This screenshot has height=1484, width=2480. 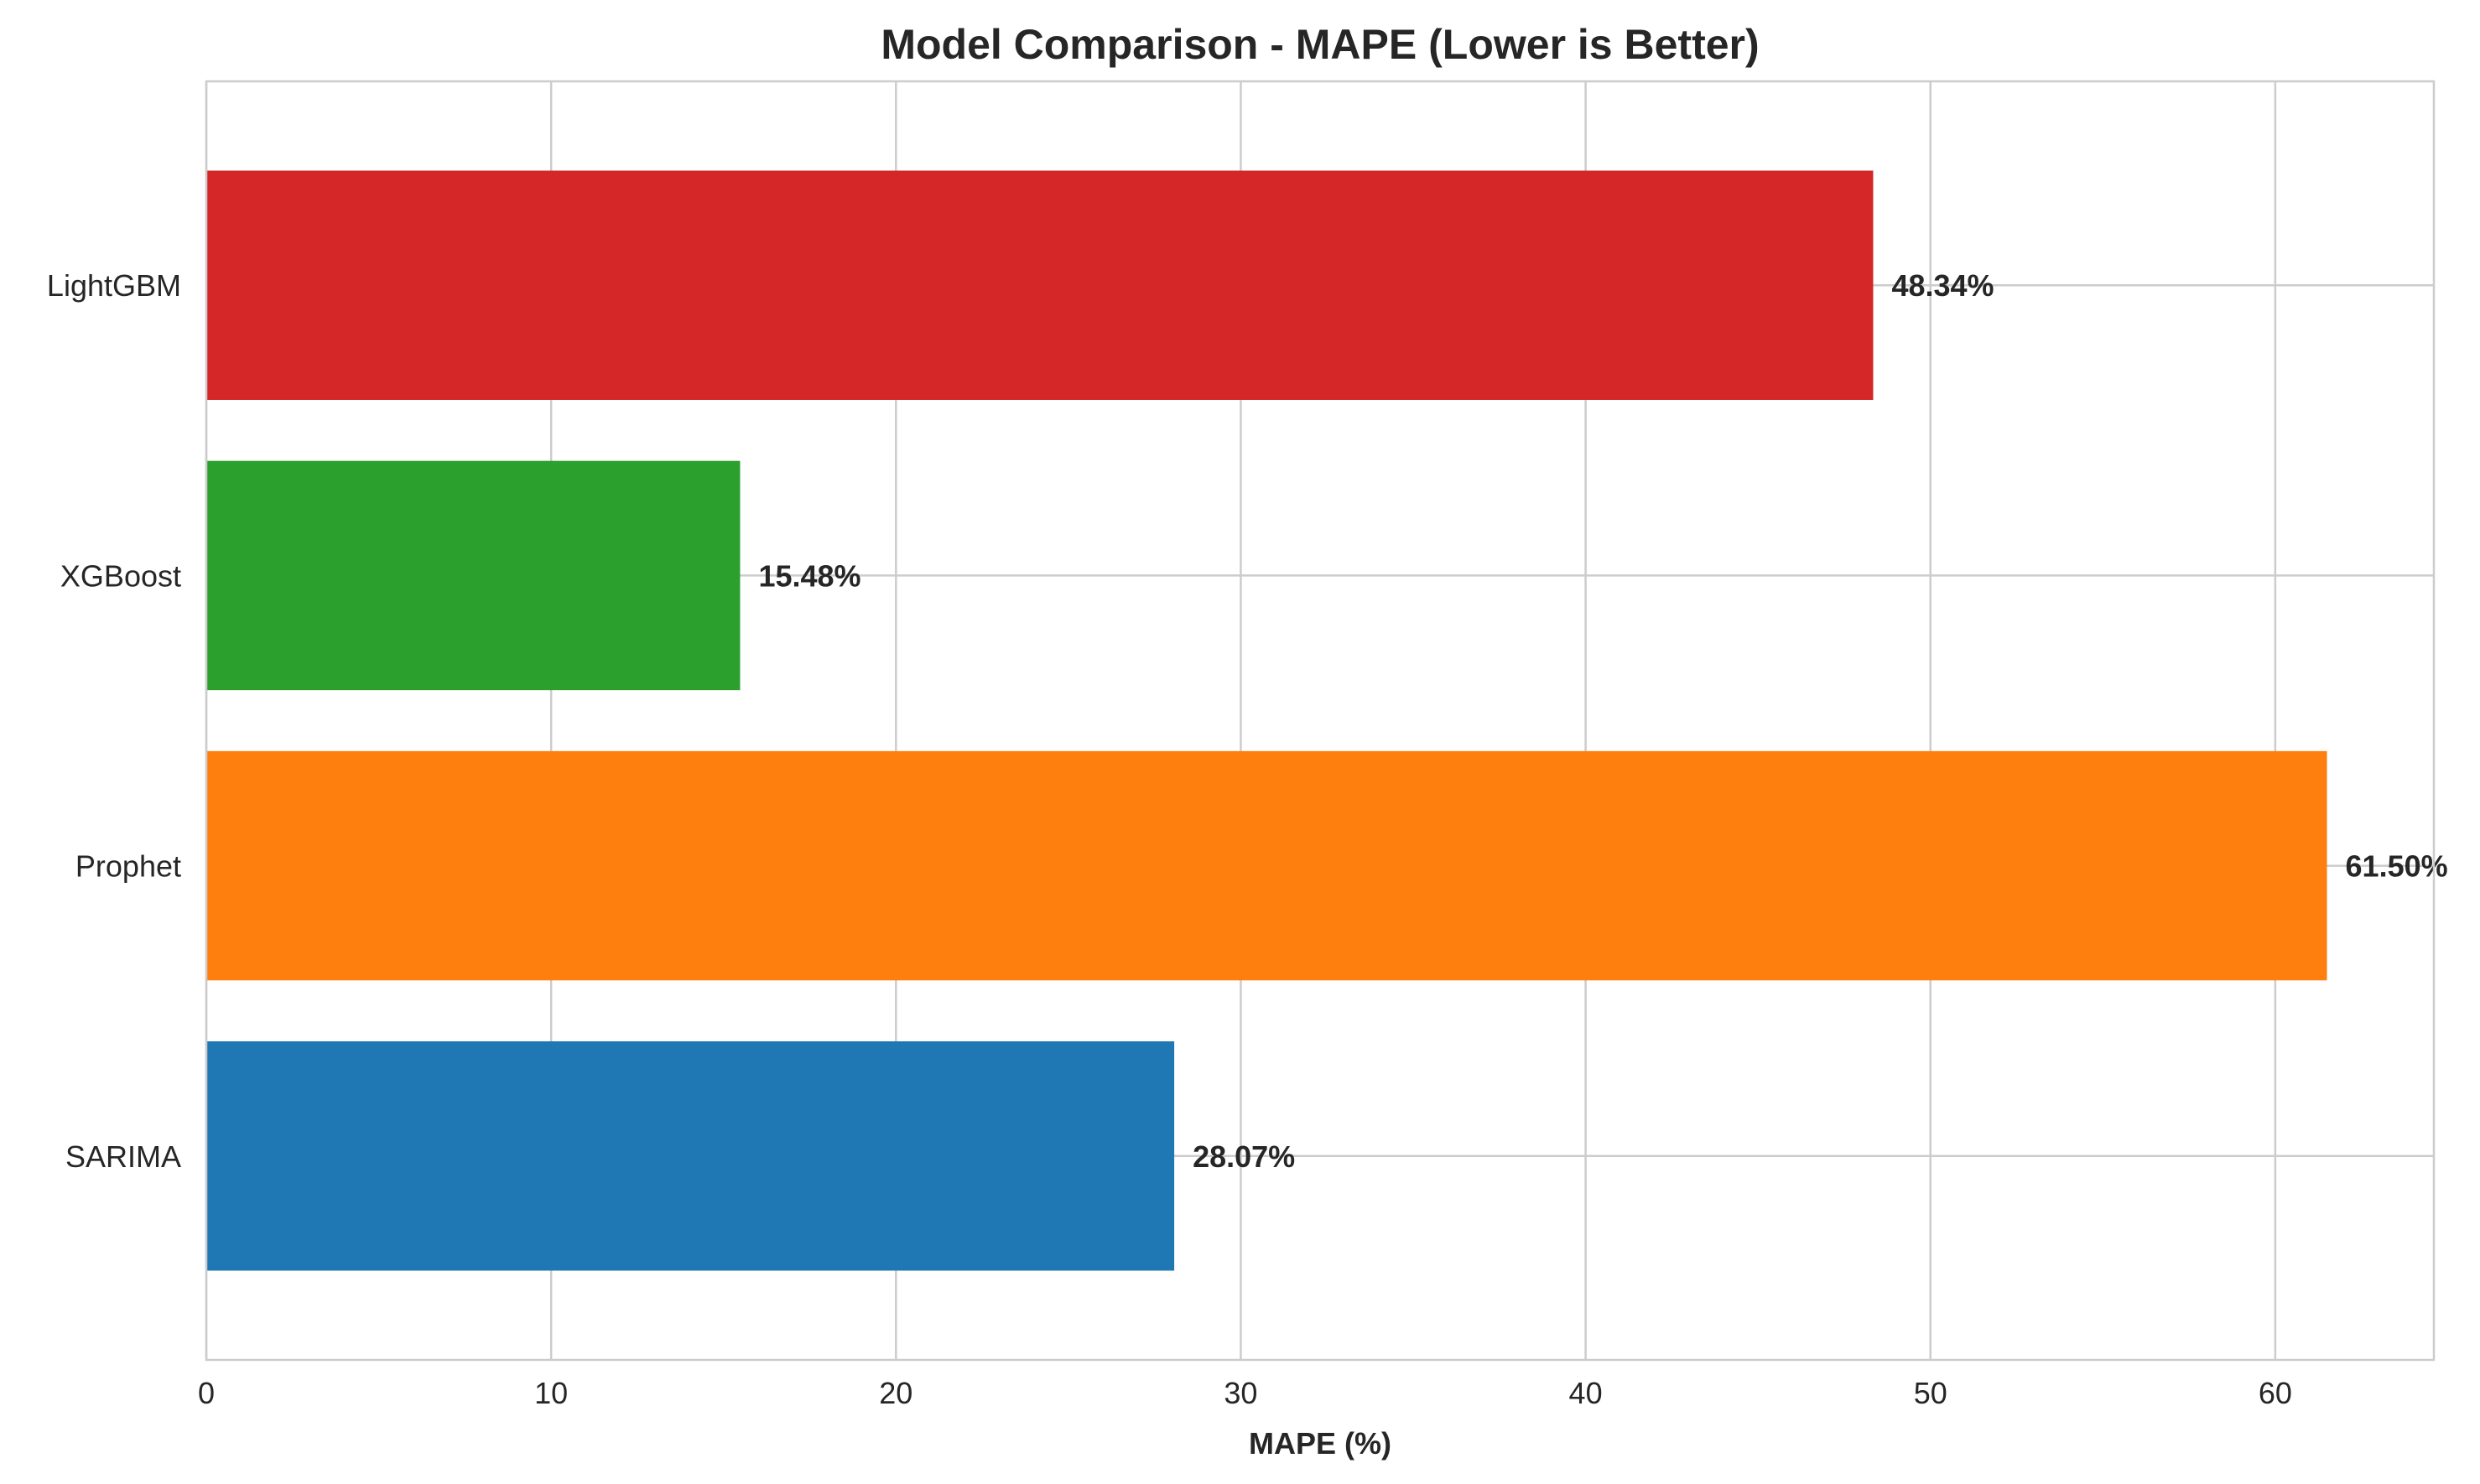 What do you see at coordinates (1244, 1156) in the screenshot?
I see `data-label-sarima: 28.07%` at bounding box center [1244, 1156].